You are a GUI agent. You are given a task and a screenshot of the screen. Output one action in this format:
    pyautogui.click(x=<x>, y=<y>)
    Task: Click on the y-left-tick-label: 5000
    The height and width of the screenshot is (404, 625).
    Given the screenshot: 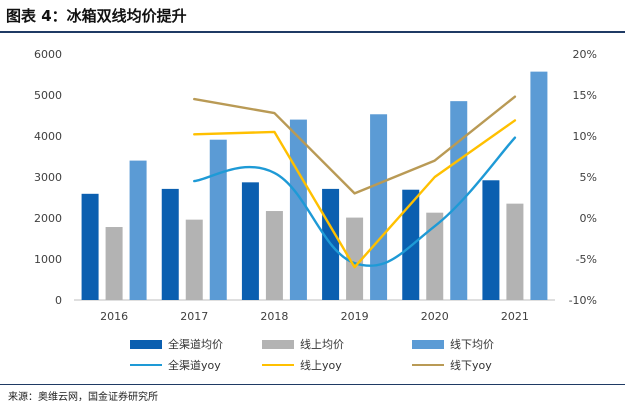 What is the action you would take?
    pyautogui.click(x=48, y=95)
    